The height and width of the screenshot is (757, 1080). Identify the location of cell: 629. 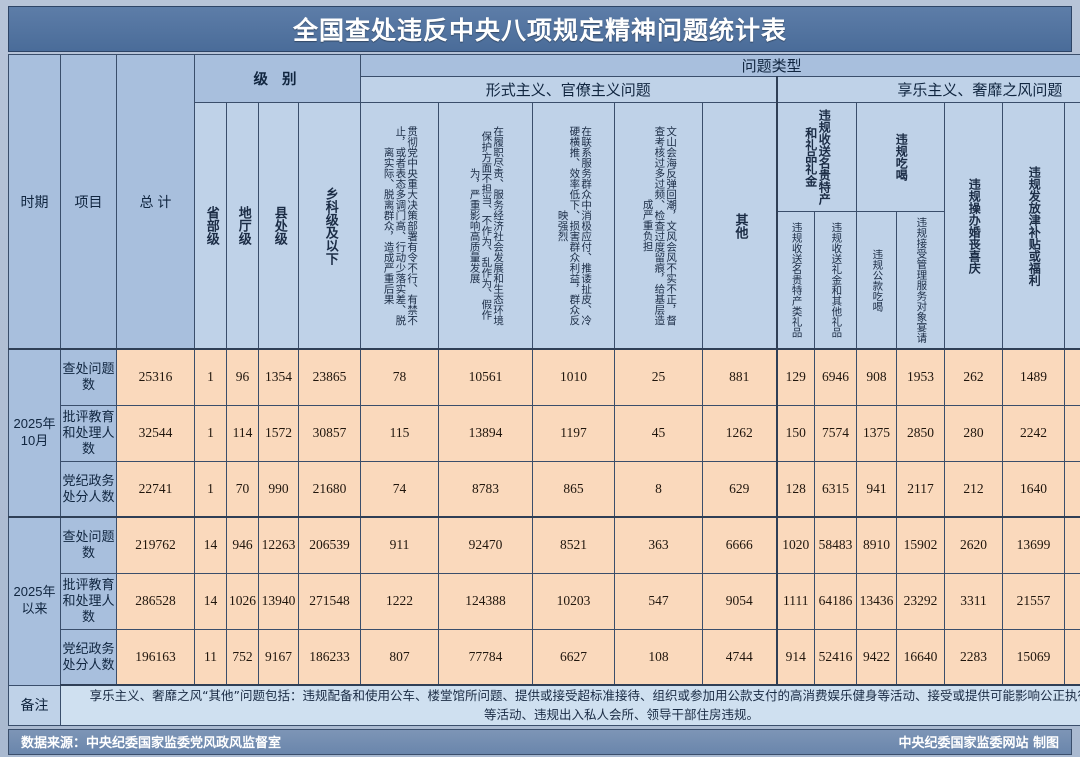
(740, 489).